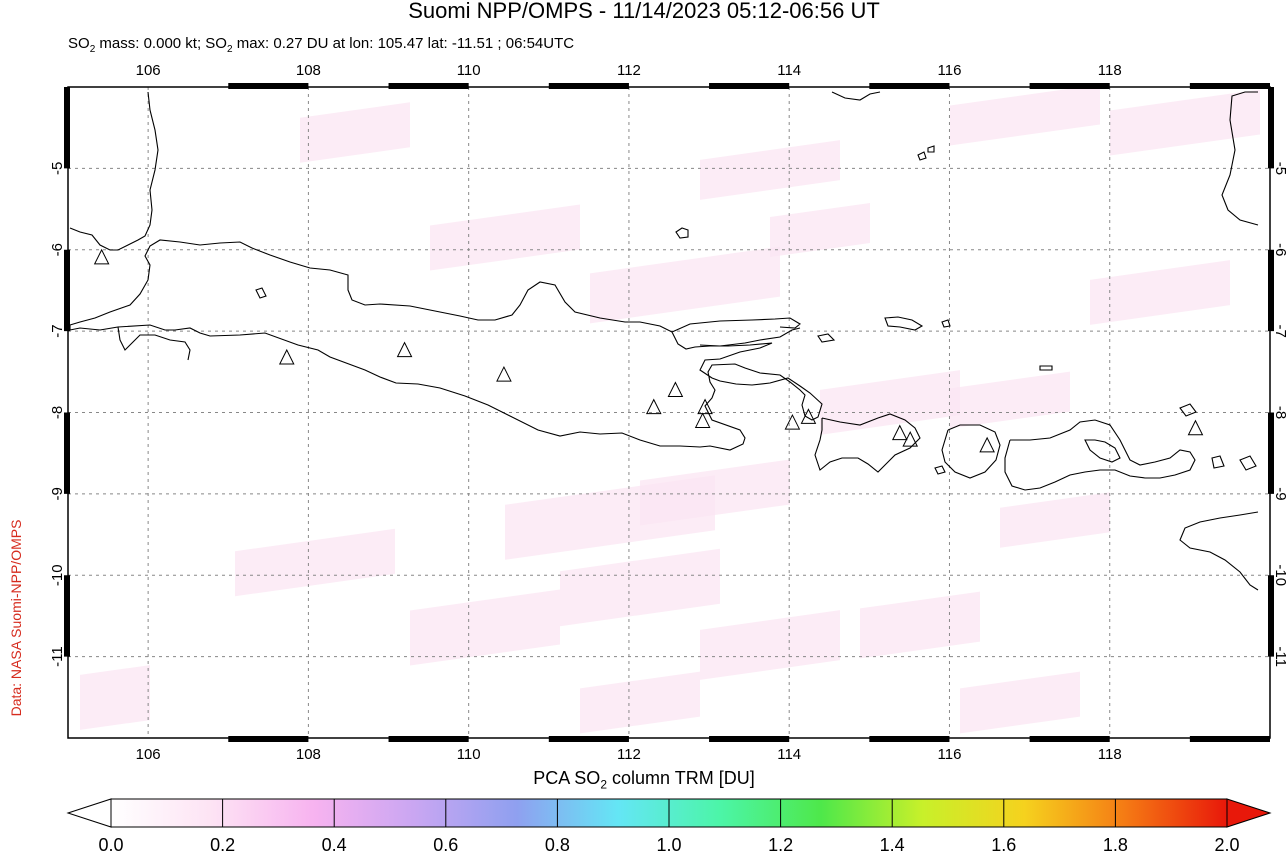  I want to click on java-coast, so click(470, 384).